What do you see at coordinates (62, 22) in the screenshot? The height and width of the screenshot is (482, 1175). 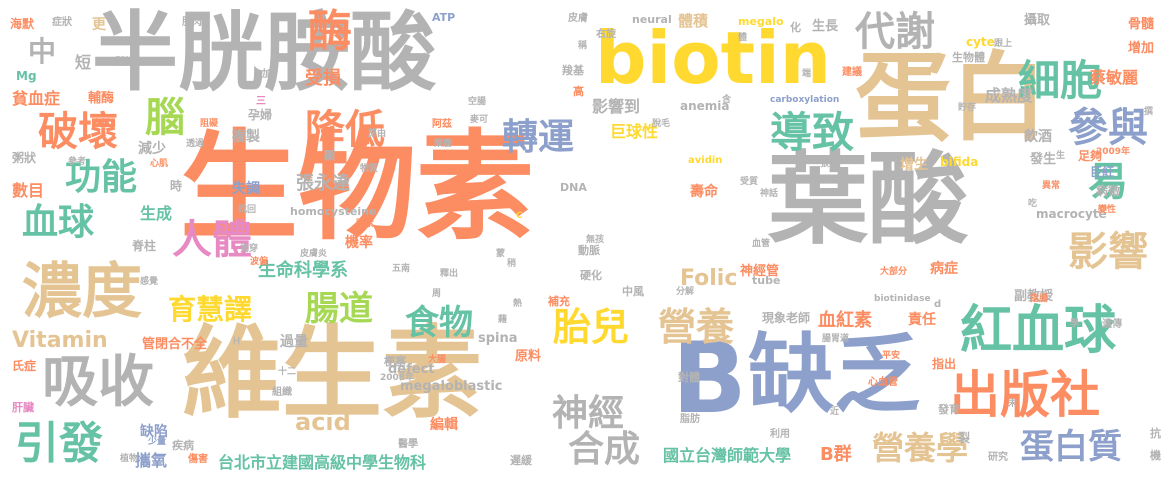 I see `word-zhengzhuang: 症狀` at bounding box center [62, 22].